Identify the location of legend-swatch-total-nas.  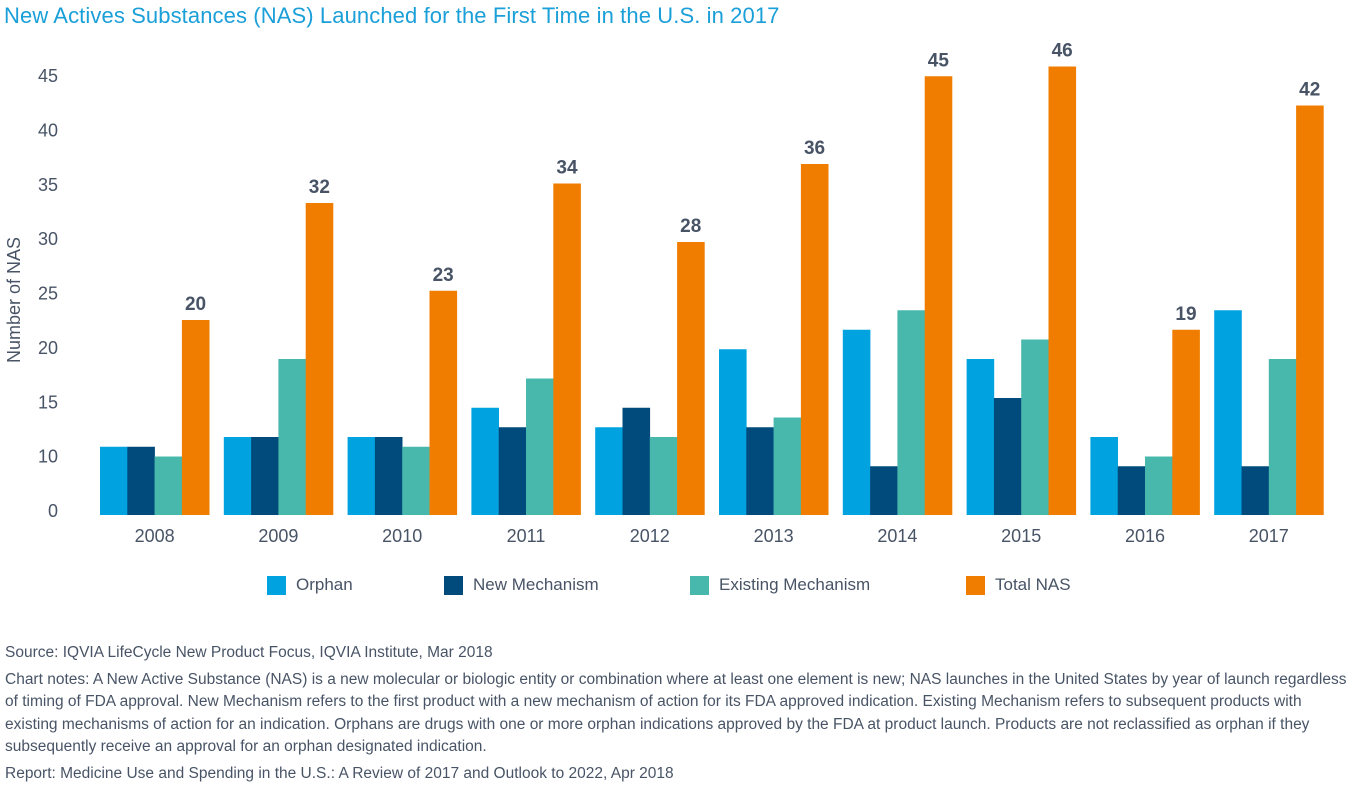
(975, 585).